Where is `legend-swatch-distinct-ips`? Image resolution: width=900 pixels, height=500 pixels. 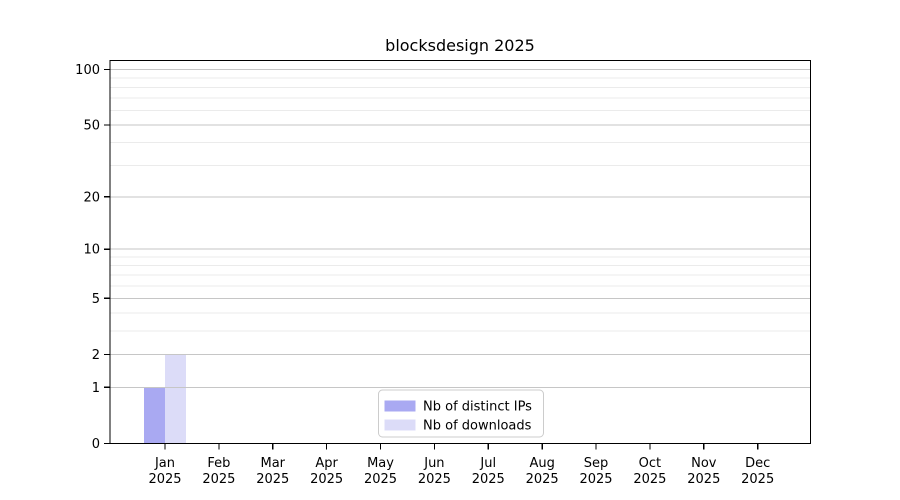
legend-swatch-distinct-ips is located at coordinates (400, 406).